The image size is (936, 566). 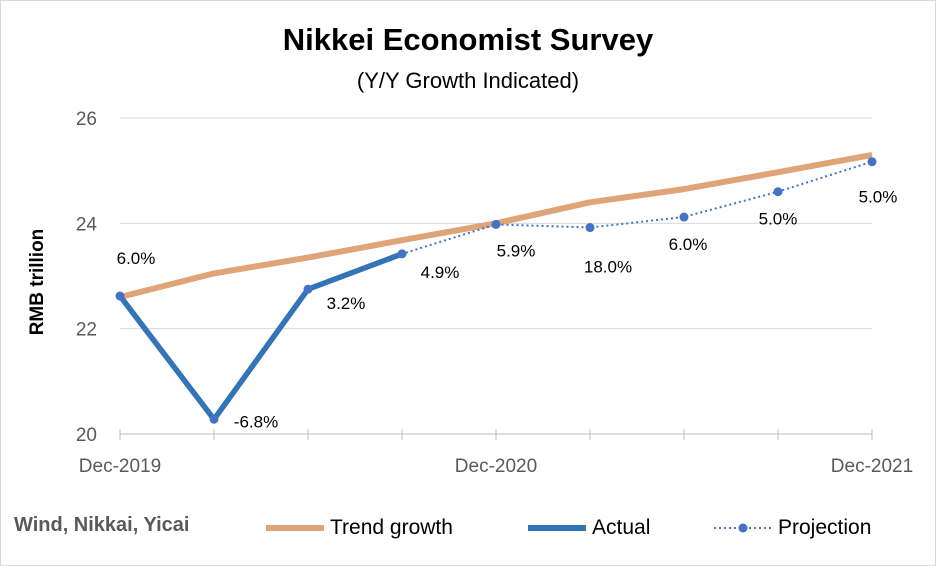 I want to click on legend-projection-swatch, so click(x=743, y=528).